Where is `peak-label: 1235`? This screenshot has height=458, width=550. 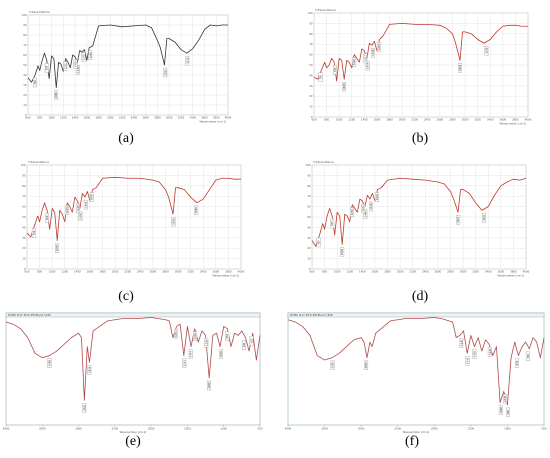 peak-label: 1235 is located at coordinates (65, 66).